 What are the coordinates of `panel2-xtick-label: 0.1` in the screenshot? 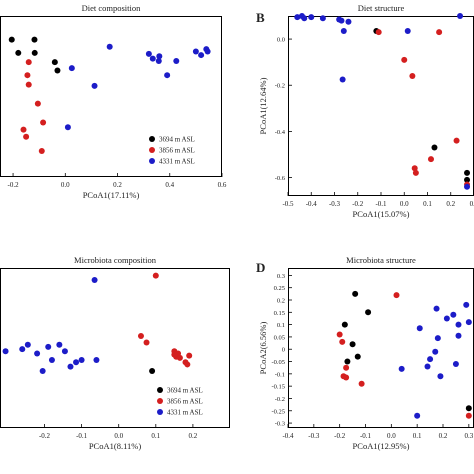 It's located at (427, 204).